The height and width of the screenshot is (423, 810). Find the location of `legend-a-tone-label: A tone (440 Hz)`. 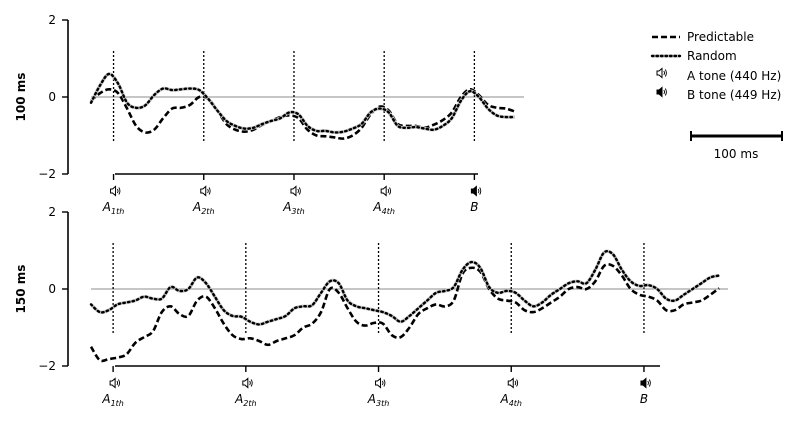

legend-a-tone-label: A tone (440 Hz) is located at coordinates (734, 76).